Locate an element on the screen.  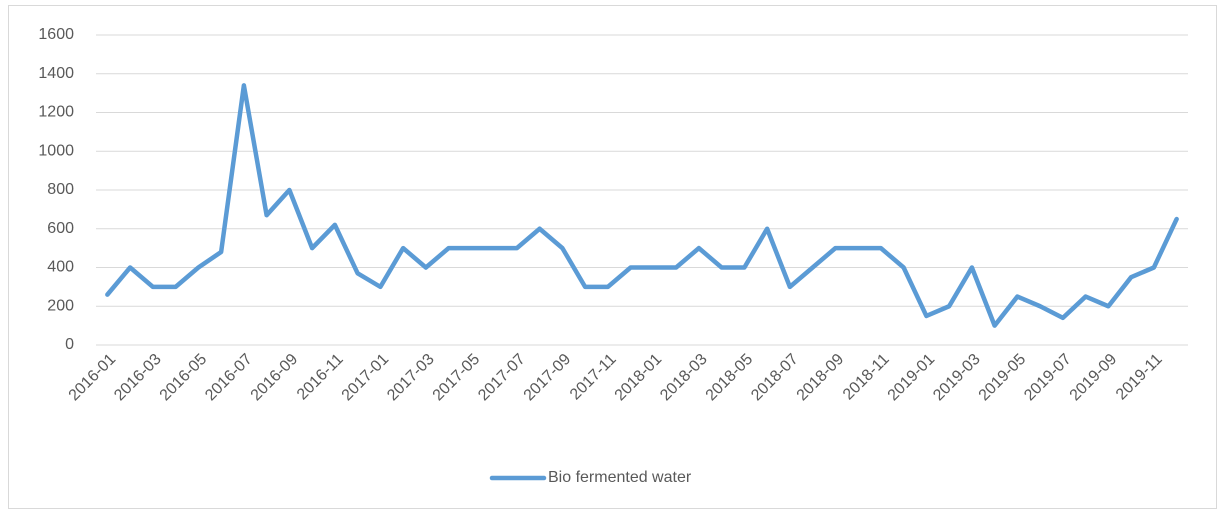
y-tick-label: 1200 is located at coordinates (56, 112).